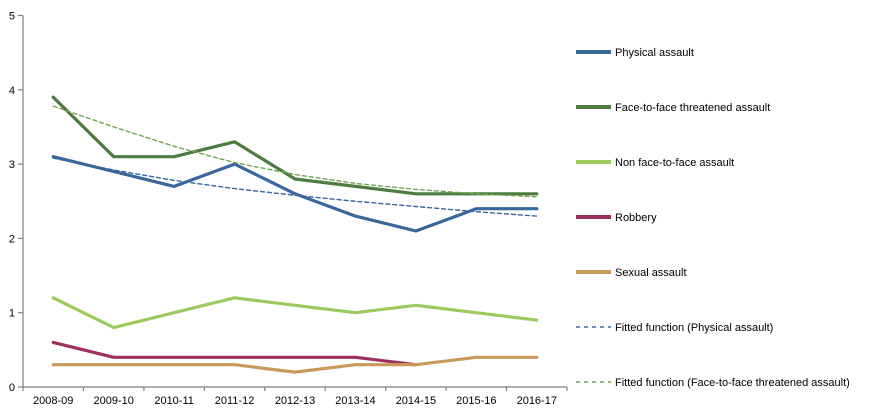 The image size is (869, 416). I want to click on x-tick-label: 2009-10, so click(113, 401).